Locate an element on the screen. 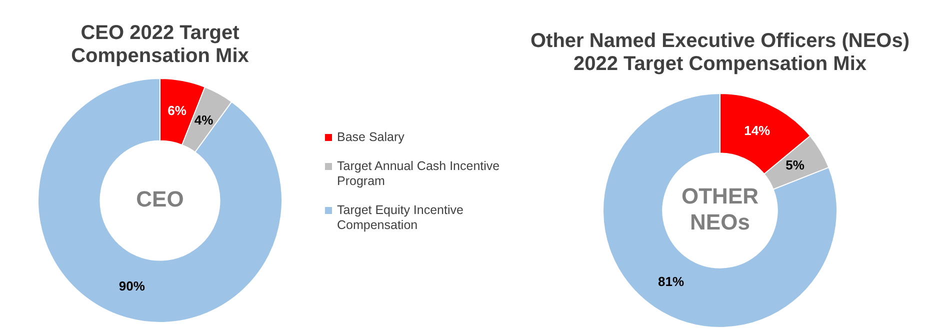 The width and height of the screenshot is (940, 333). legend-label: Base Salary is located at coordinates (370, 137).